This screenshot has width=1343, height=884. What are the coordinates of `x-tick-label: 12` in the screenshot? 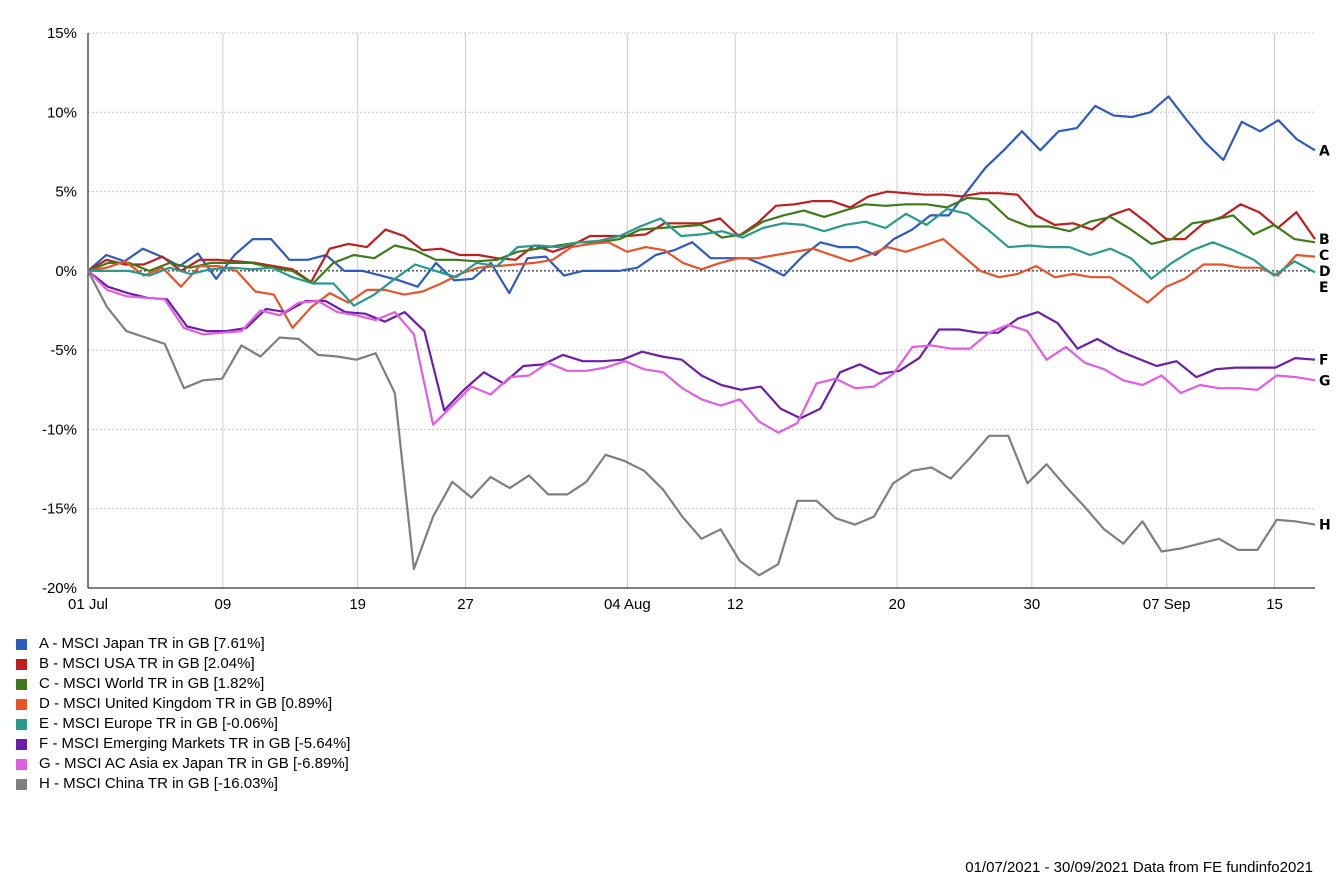 It's located at (735, 604).